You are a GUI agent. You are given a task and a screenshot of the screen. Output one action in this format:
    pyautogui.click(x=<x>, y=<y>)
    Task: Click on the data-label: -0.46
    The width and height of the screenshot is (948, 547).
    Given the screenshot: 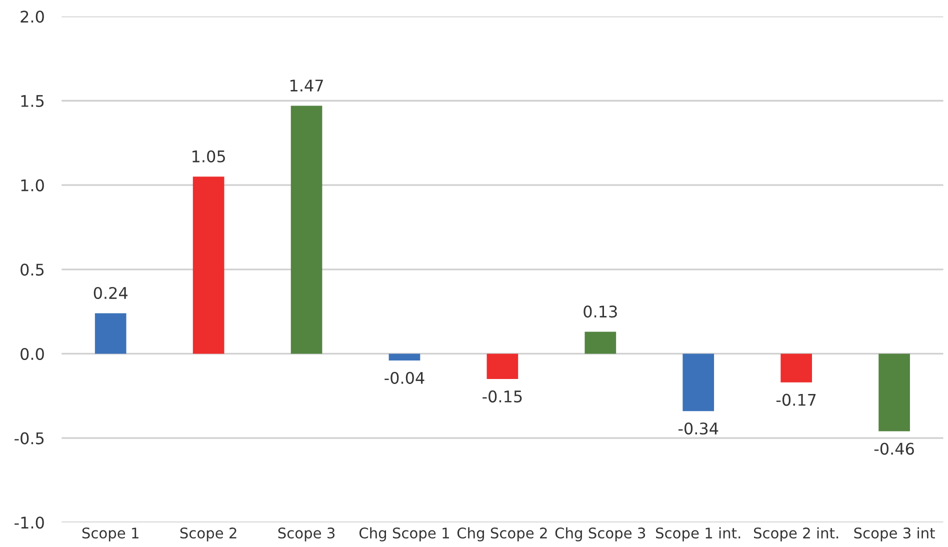 What is the action you would take?
    pyautogui.click(x=894, y=448)
    